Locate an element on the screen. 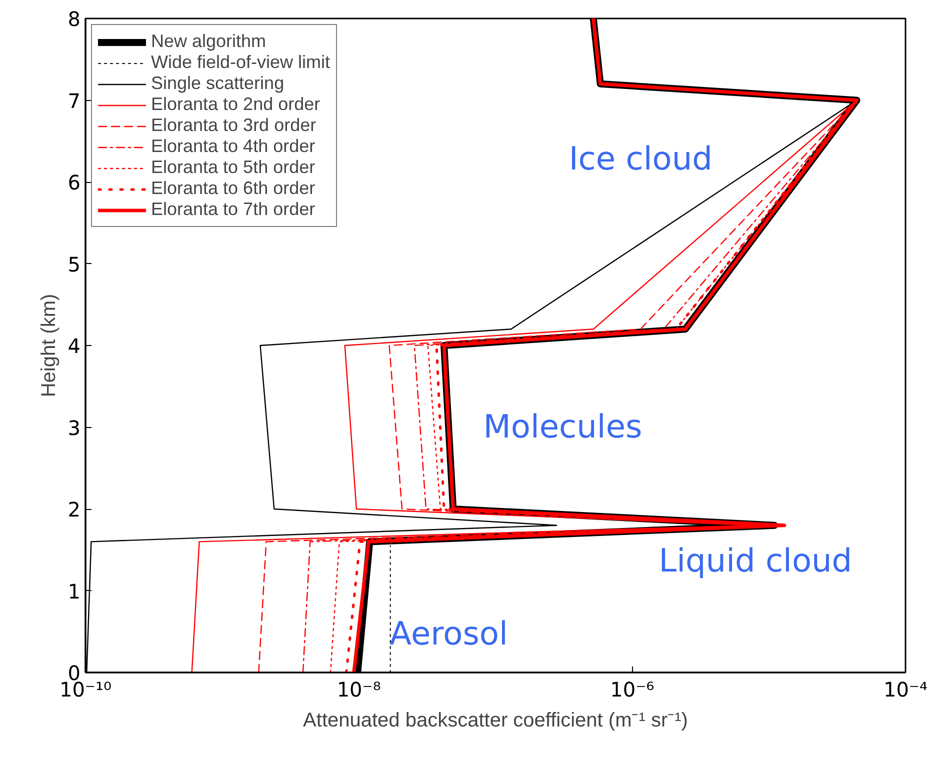  annotation: Aerosol is located at coordinates (449, 633).